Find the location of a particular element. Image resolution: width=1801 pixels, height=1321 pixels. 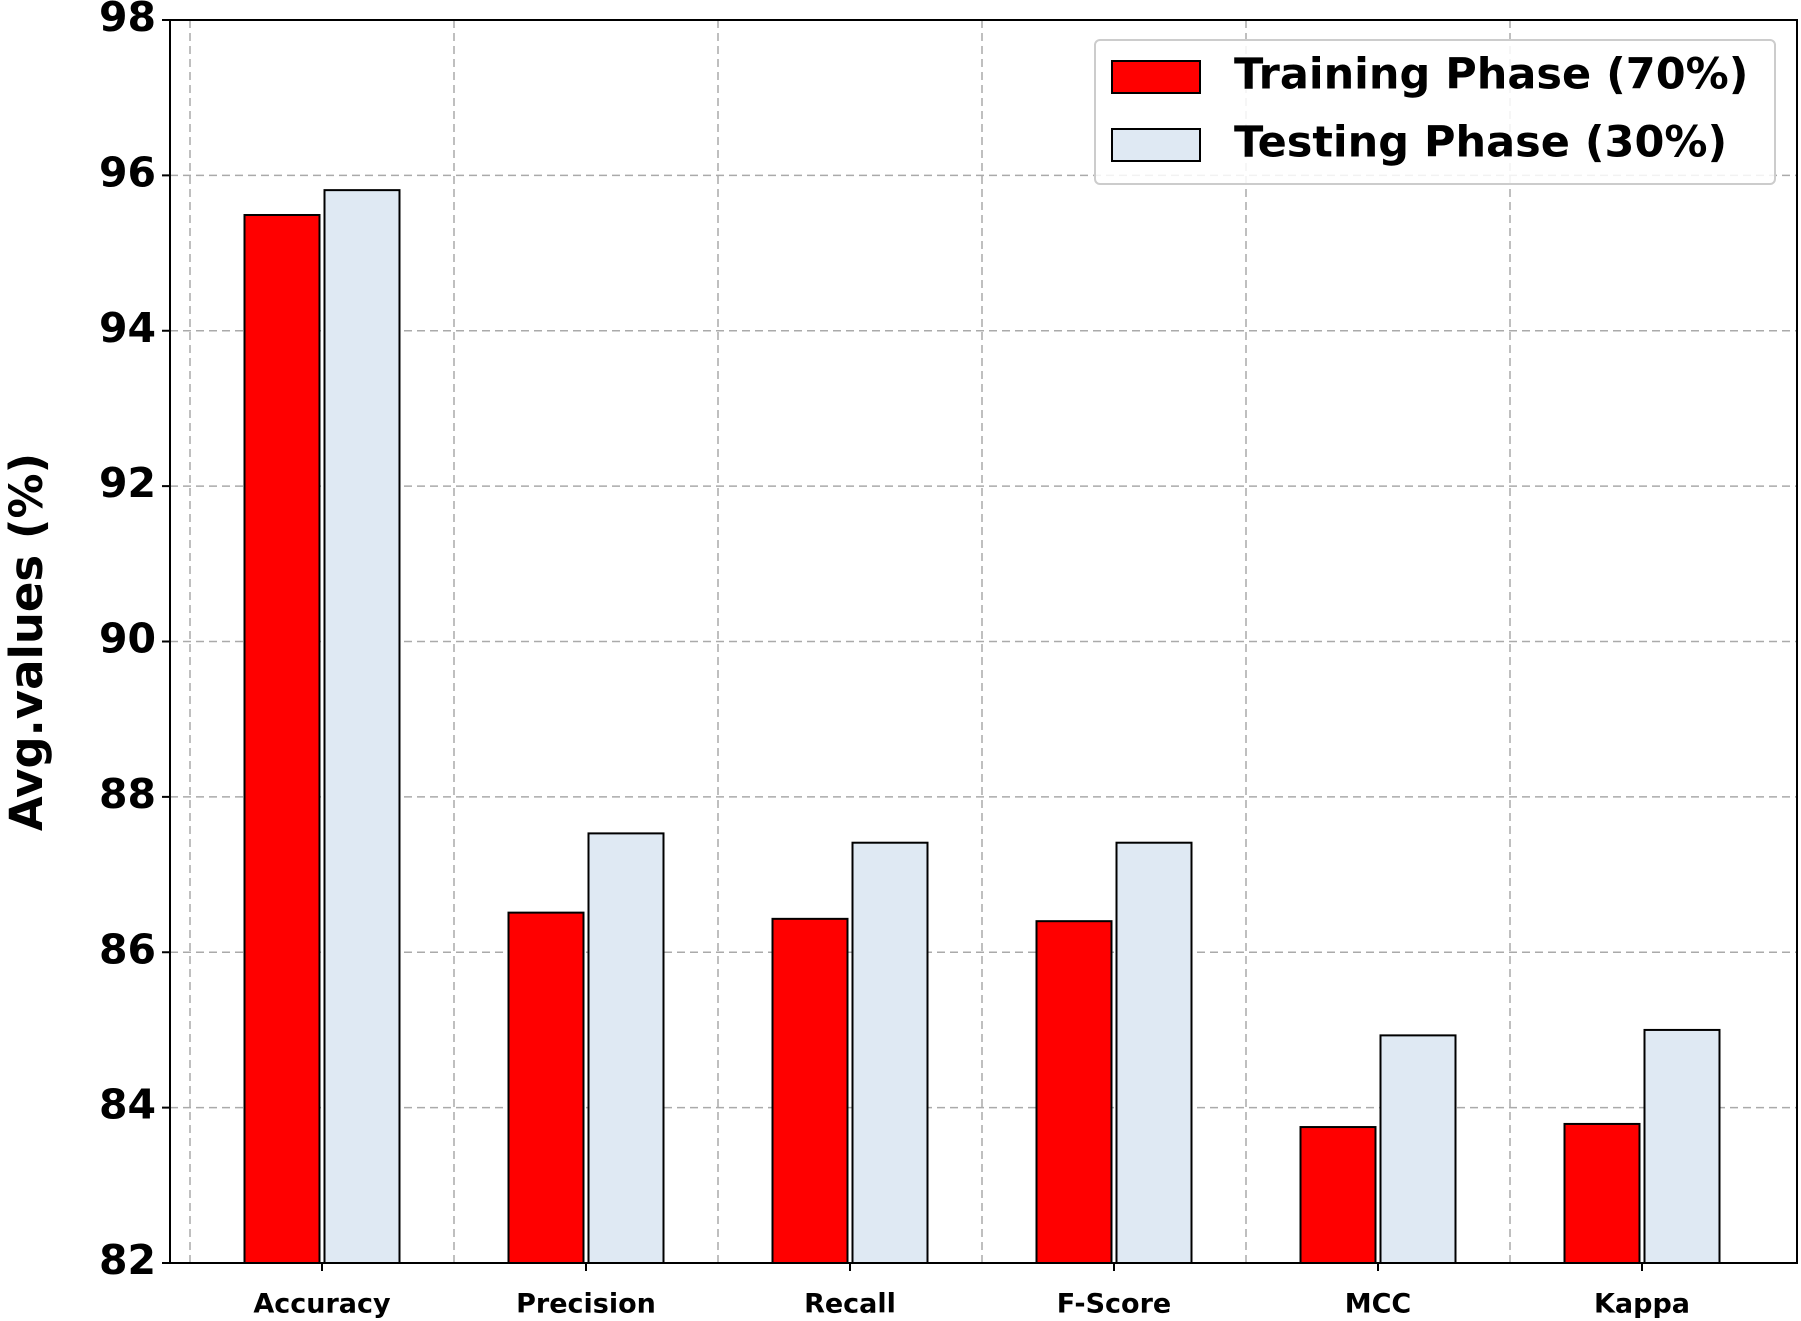

y-tick-label: 92 is located at coordinates (127, 483).